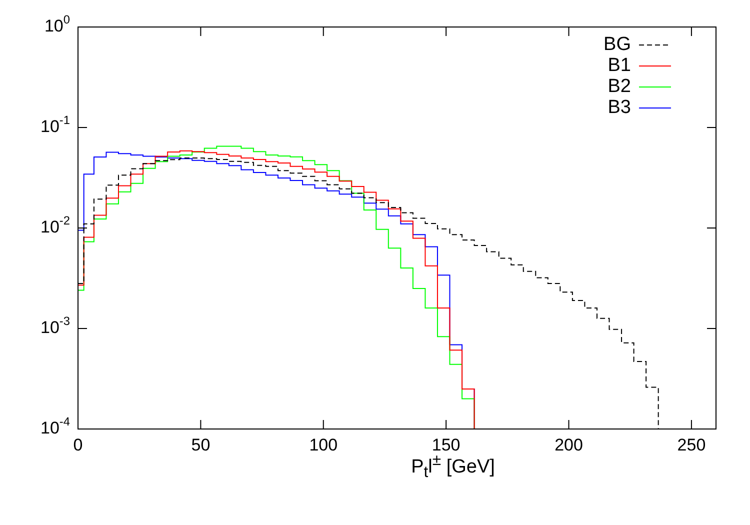 The height and width of the screenshot is (525, 750). I want to click on x-tick-label: 200, so click(568, 445).